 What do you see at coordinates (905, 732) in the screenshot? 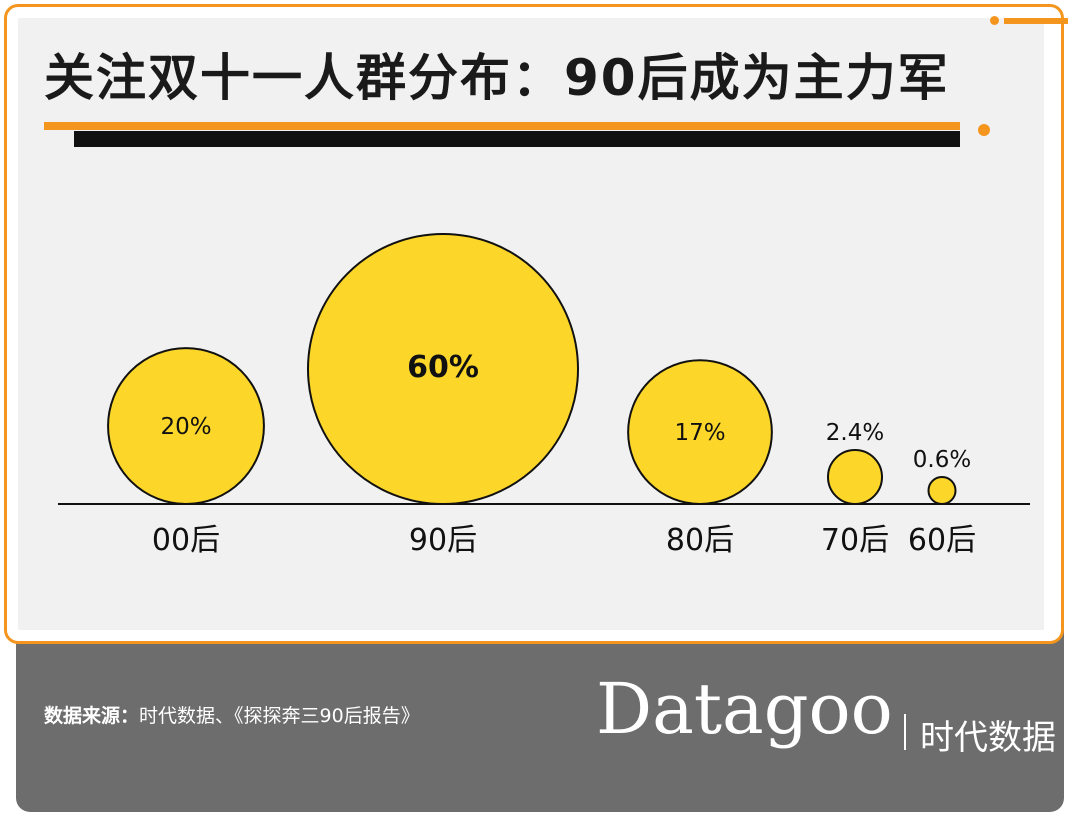
I see `brand-divider` at bounding box center [905, 732].